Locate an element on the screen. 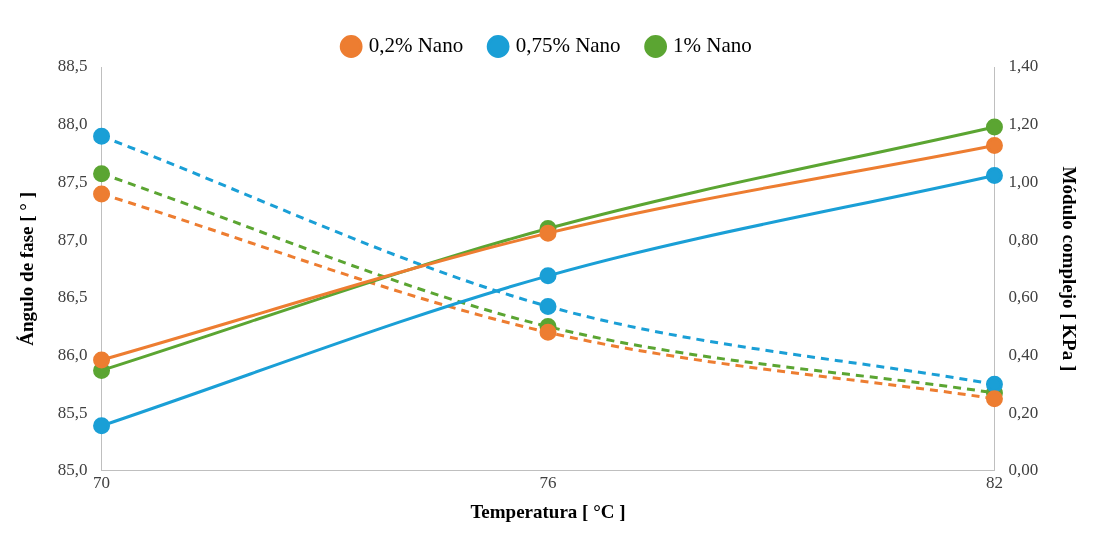 The height and width of the screenshot is (540, 1099). y-tick-label: 88,5 is located at coordinates (72, 66).